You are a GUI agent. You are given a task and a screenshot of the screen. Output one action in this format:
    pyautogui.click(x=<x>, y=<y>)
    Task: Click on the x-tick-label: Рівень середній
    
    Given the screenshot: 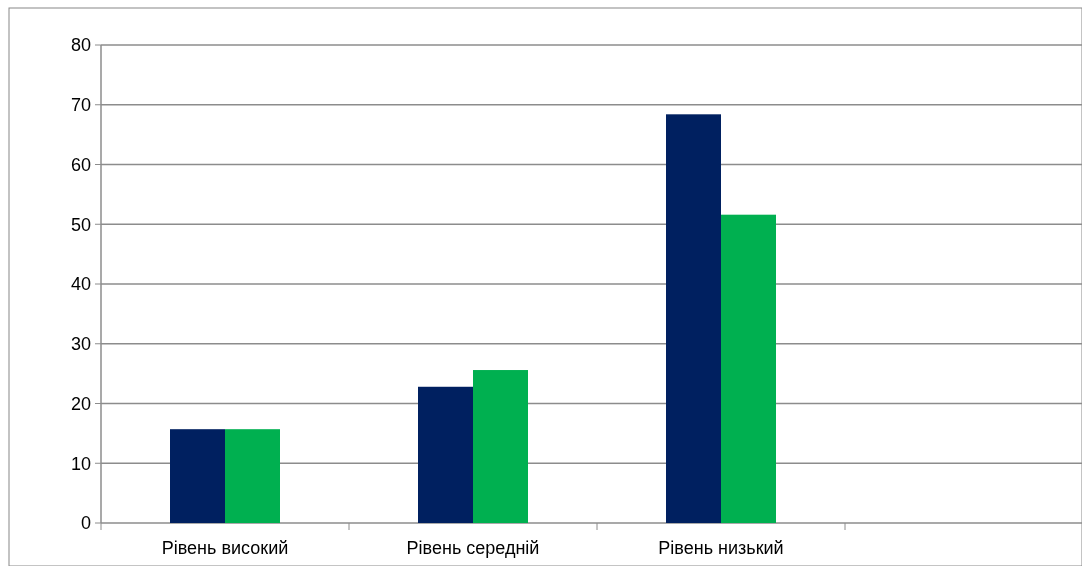 What is the action you would take?
    pyautogui.click(x=473, y=548)
    